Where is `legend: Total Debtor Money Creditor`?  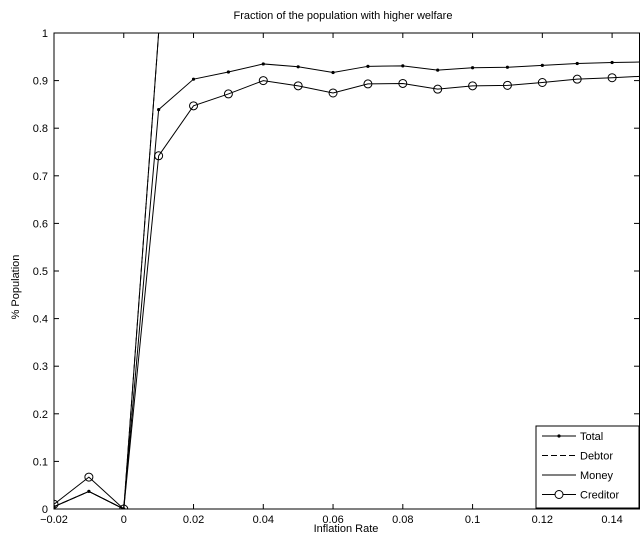
legend: Total Debtor Money Creditor is located at coordinates (587, 467).